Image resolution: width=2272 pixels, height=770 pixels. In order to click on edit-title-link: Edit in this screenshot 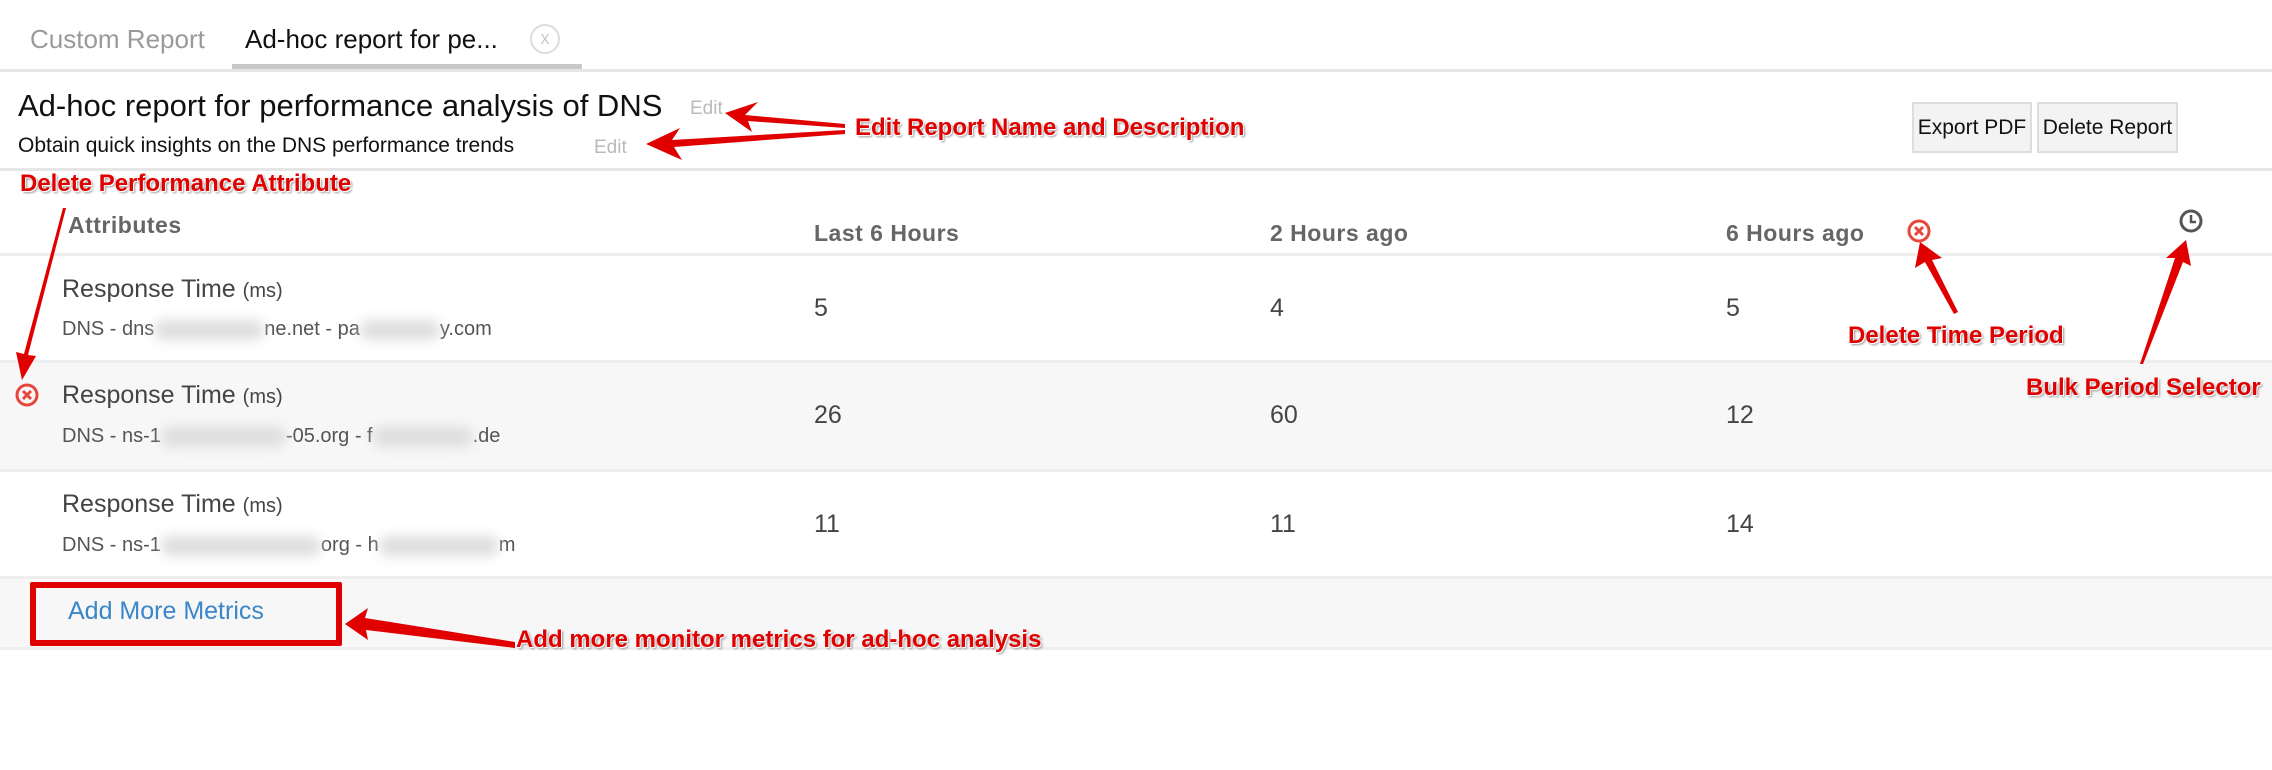, I will do `click(706, 108)`.